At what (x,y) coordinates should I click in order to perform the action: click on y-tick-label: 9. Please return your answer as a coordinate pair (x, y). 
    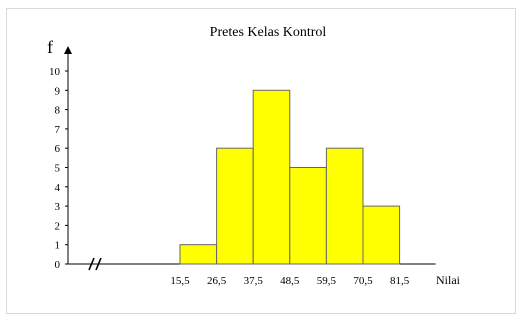
    Looking at the image, I should click on (58, 91).